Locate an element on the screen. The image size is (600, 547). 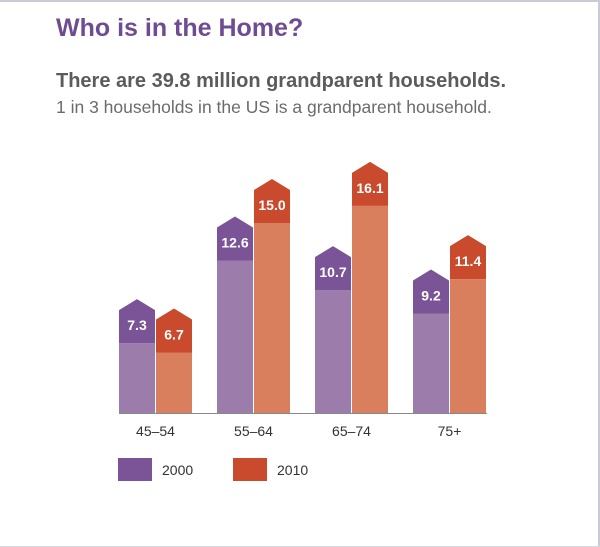
legend-swatch-2010 is located at coordinates (250, 469).